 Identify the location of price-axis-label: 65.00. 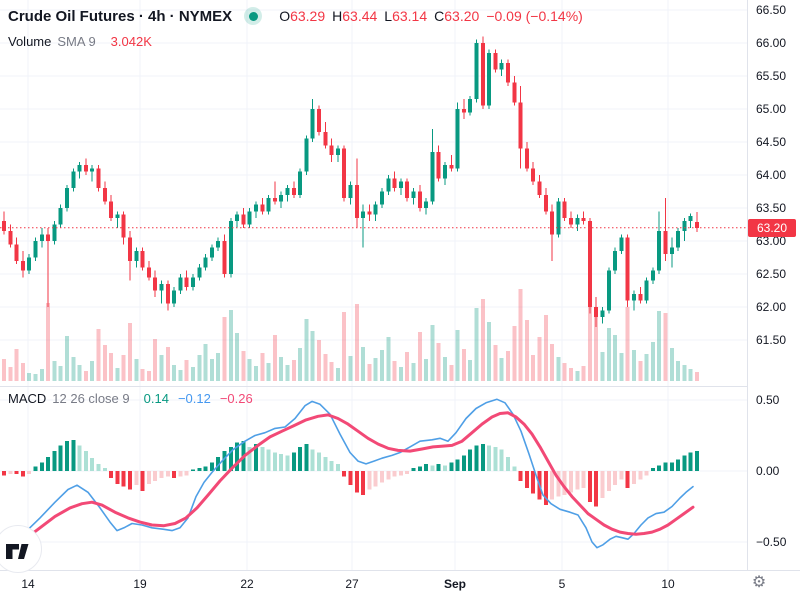
(771, 109).